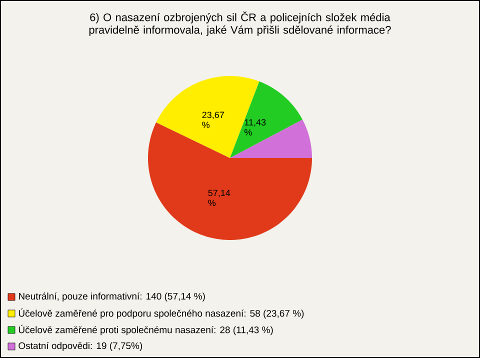 Image resolution: width=480 pixels, height=358 pixels. What do you see at coordinates (145, 330) in the screenshot?
I see `legend-label: Účelově zaměřené proti společnému nasazení: 28 (11,43 %)` at bounding box center [145, 330].